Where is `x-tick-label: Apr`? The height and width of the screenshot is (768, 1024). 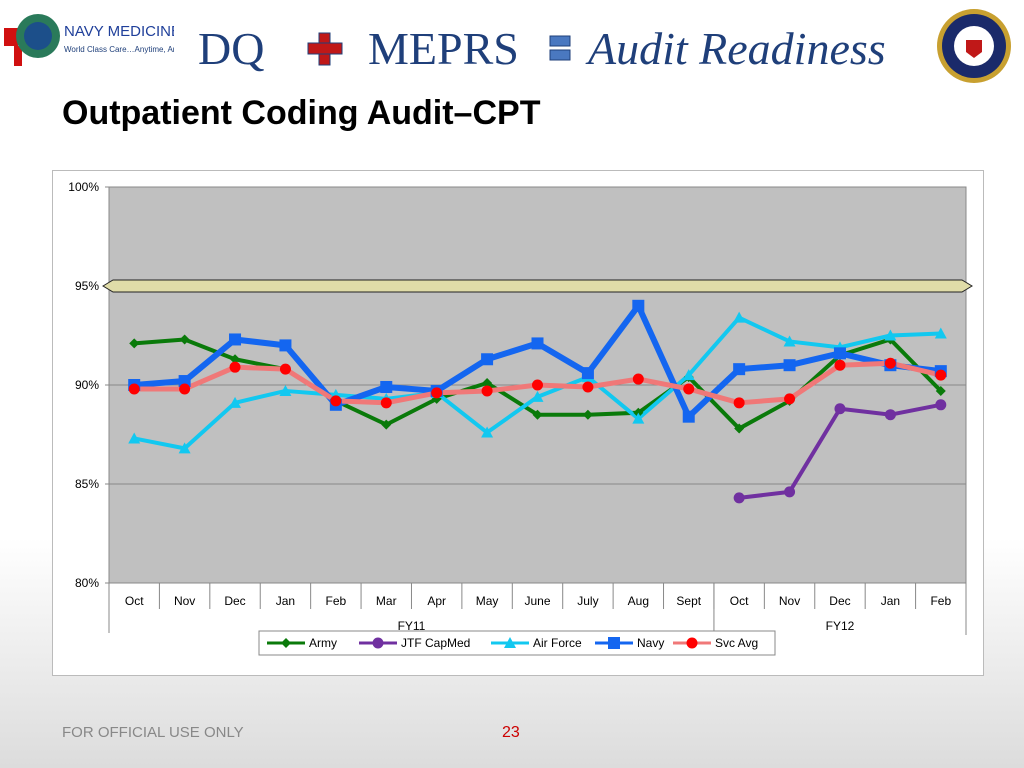 x-tick-label: Apr is located at coordinates (436, 601).